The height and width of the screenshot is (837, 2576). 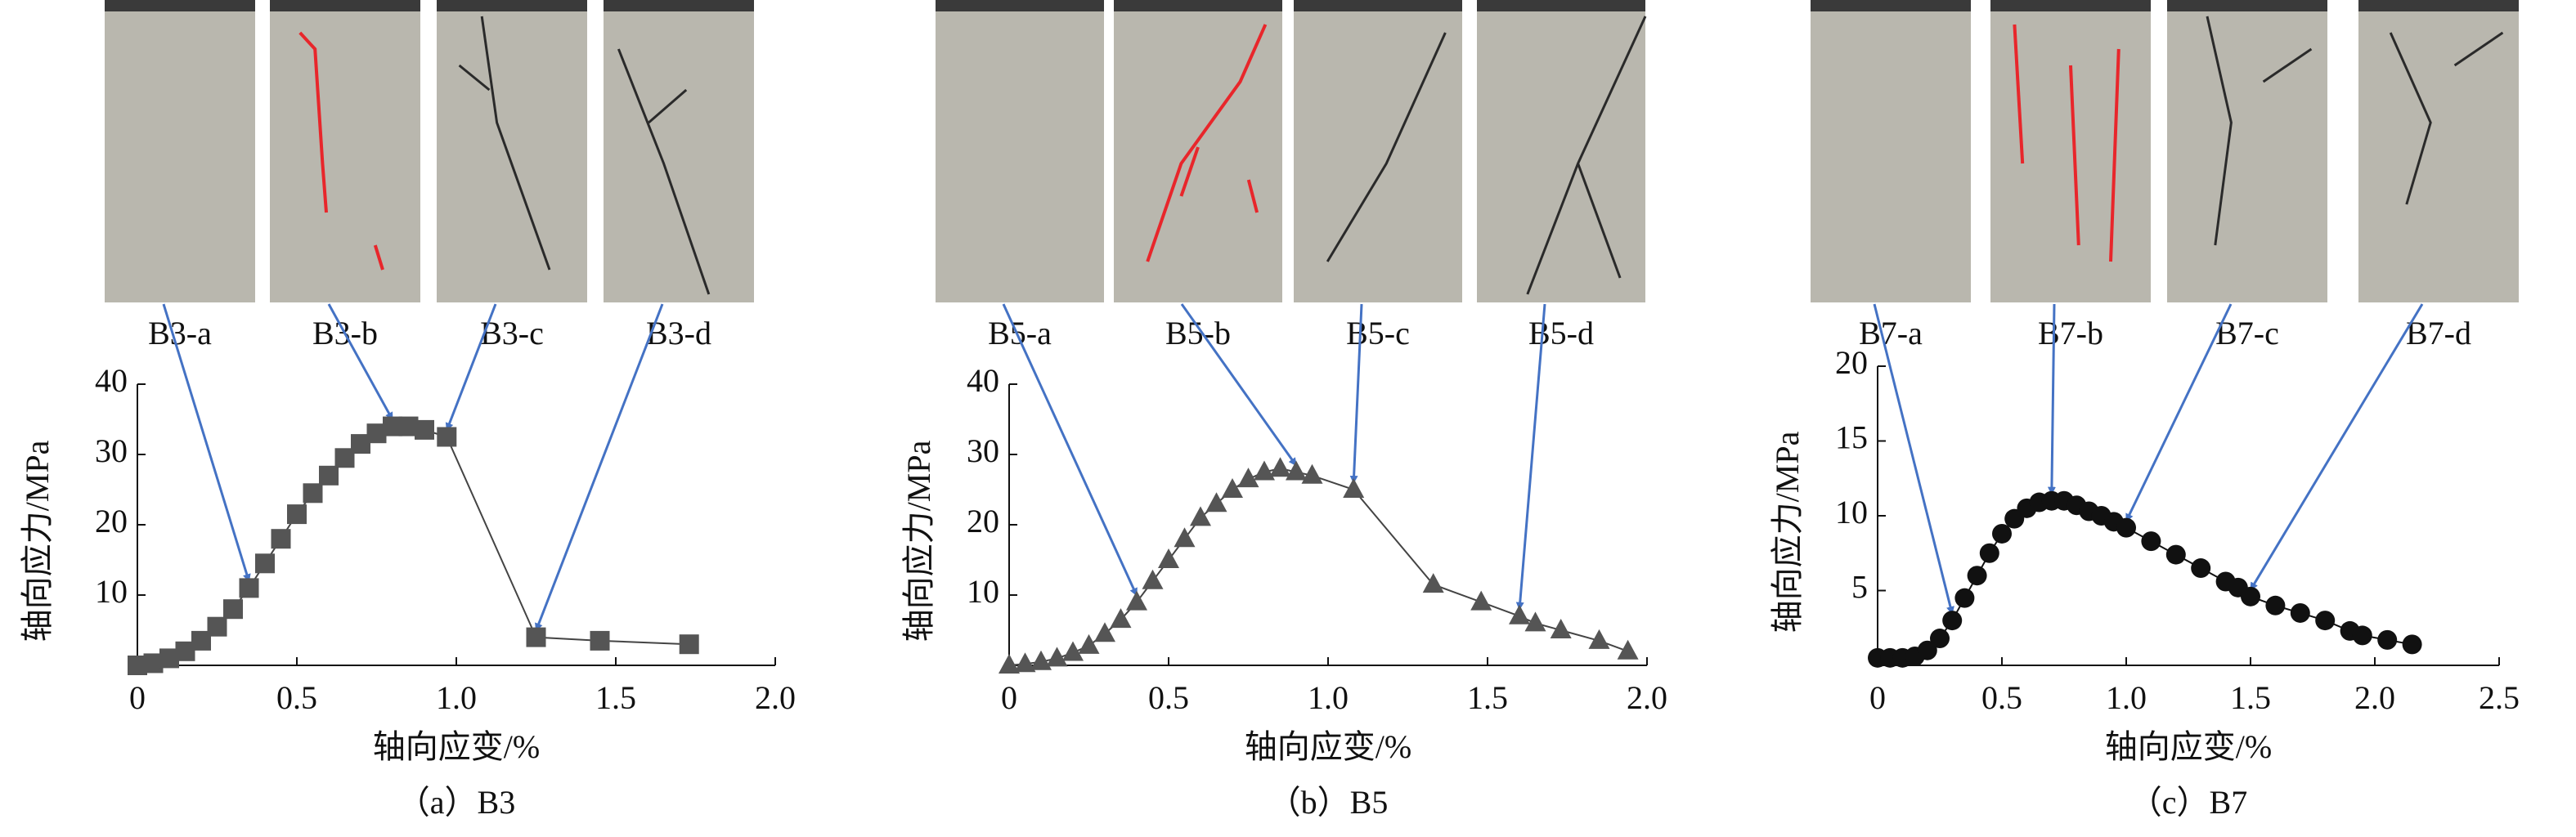 I want to click on photo-label: B5-d, so click(x=1561, y=333).